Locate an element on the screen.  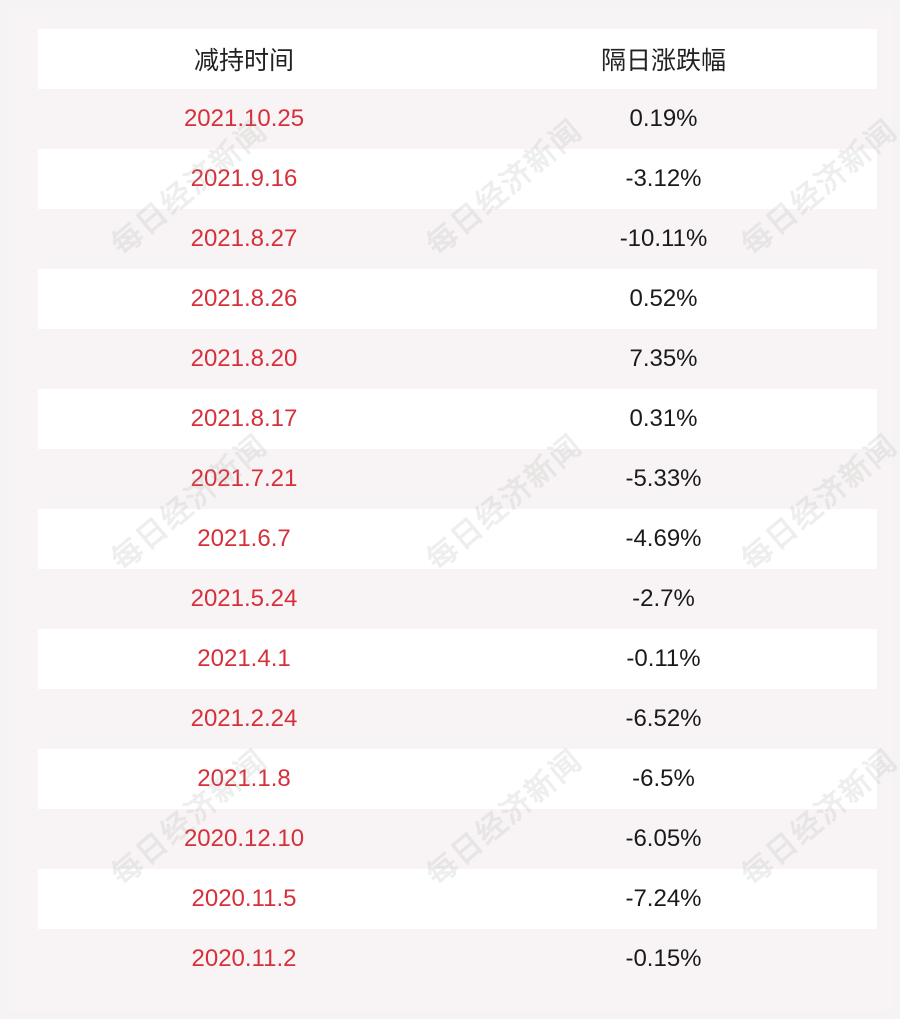
header-date: 减持时间 is located at coordinates (243, 61).